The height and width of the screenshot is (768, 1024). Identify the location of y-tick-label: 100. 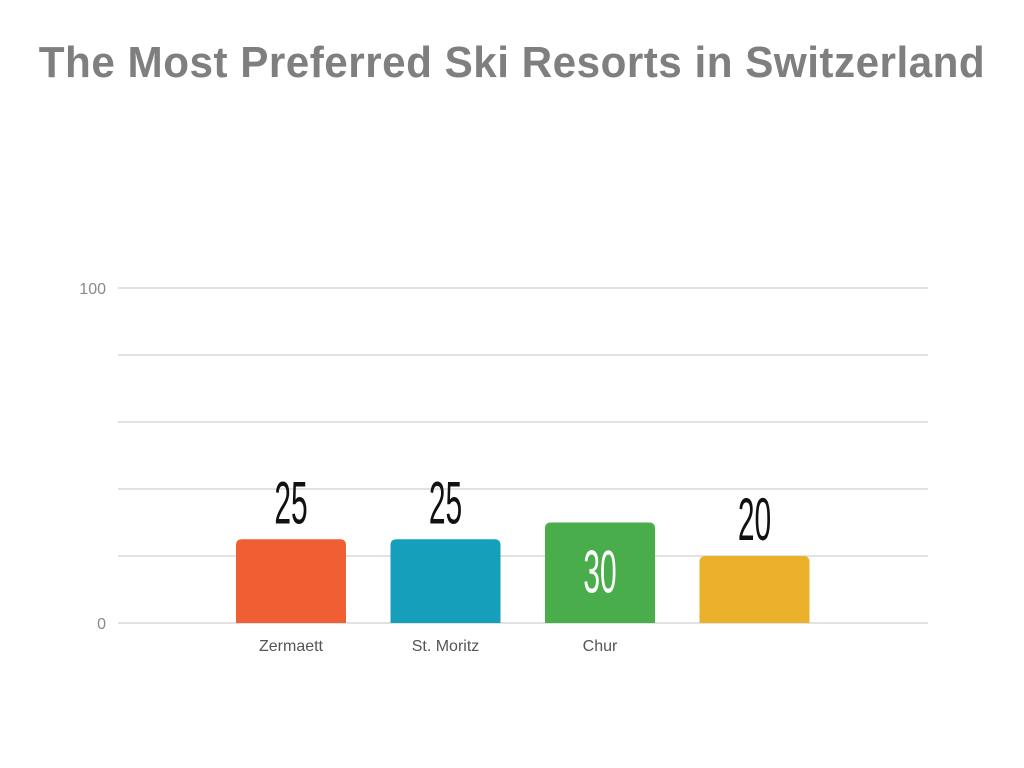
(92, 289).